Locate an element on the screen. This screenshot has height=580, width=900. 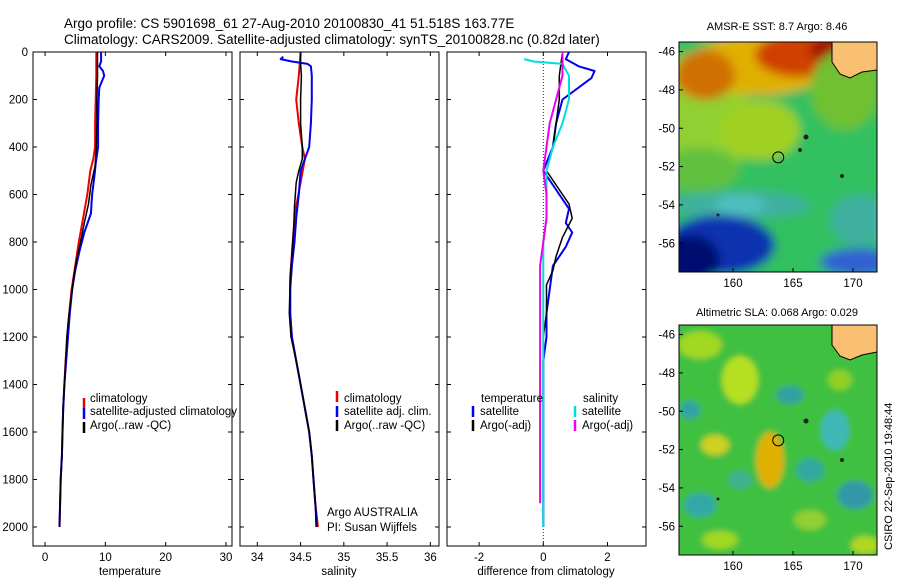
temperature-xlabel: temperature is located at coordinates (130, 572).